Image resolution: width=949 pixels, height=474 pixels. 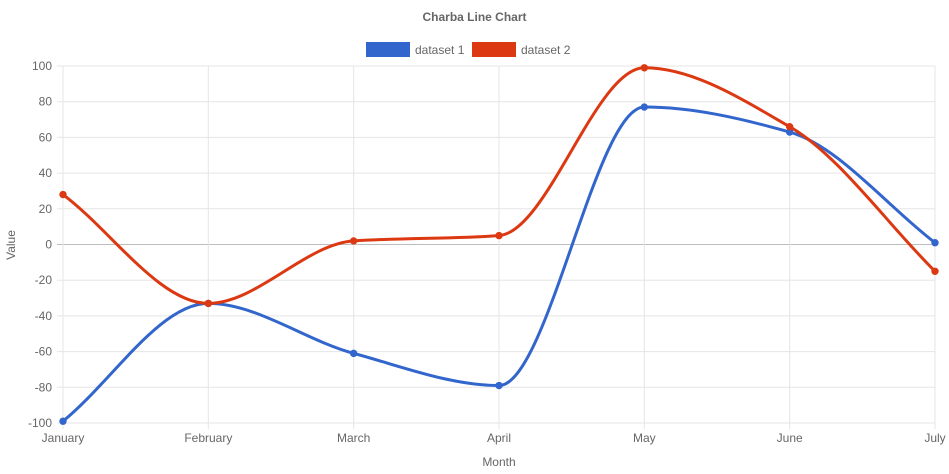 I want to click on y-tick-label: 60, so click(x=46, y=137).